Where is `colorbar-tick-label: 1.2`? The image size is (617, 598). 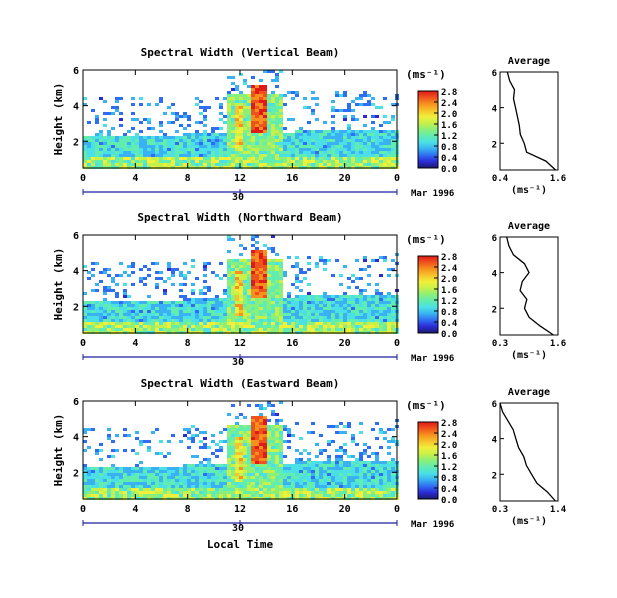 colorbar-tick-label: 1.2 is located at coordinates (449, 468).